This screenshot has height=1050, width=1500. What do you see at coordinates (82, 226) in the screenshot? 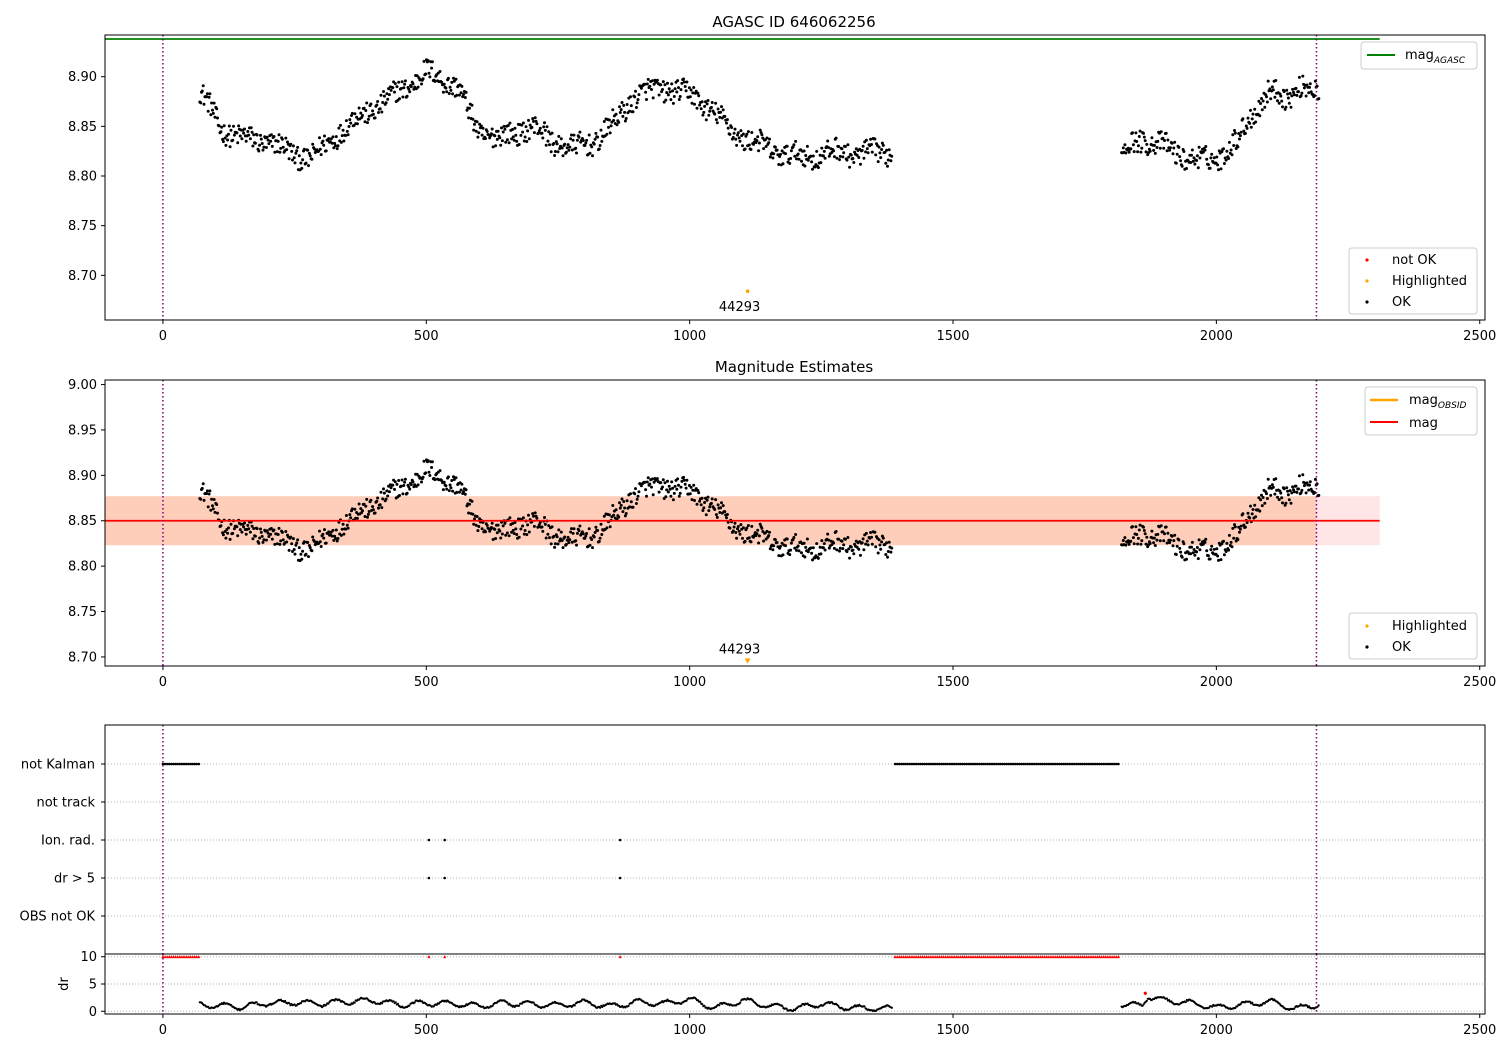
I see `y-tick-label: 8.75` at bounding box center [82, 226].